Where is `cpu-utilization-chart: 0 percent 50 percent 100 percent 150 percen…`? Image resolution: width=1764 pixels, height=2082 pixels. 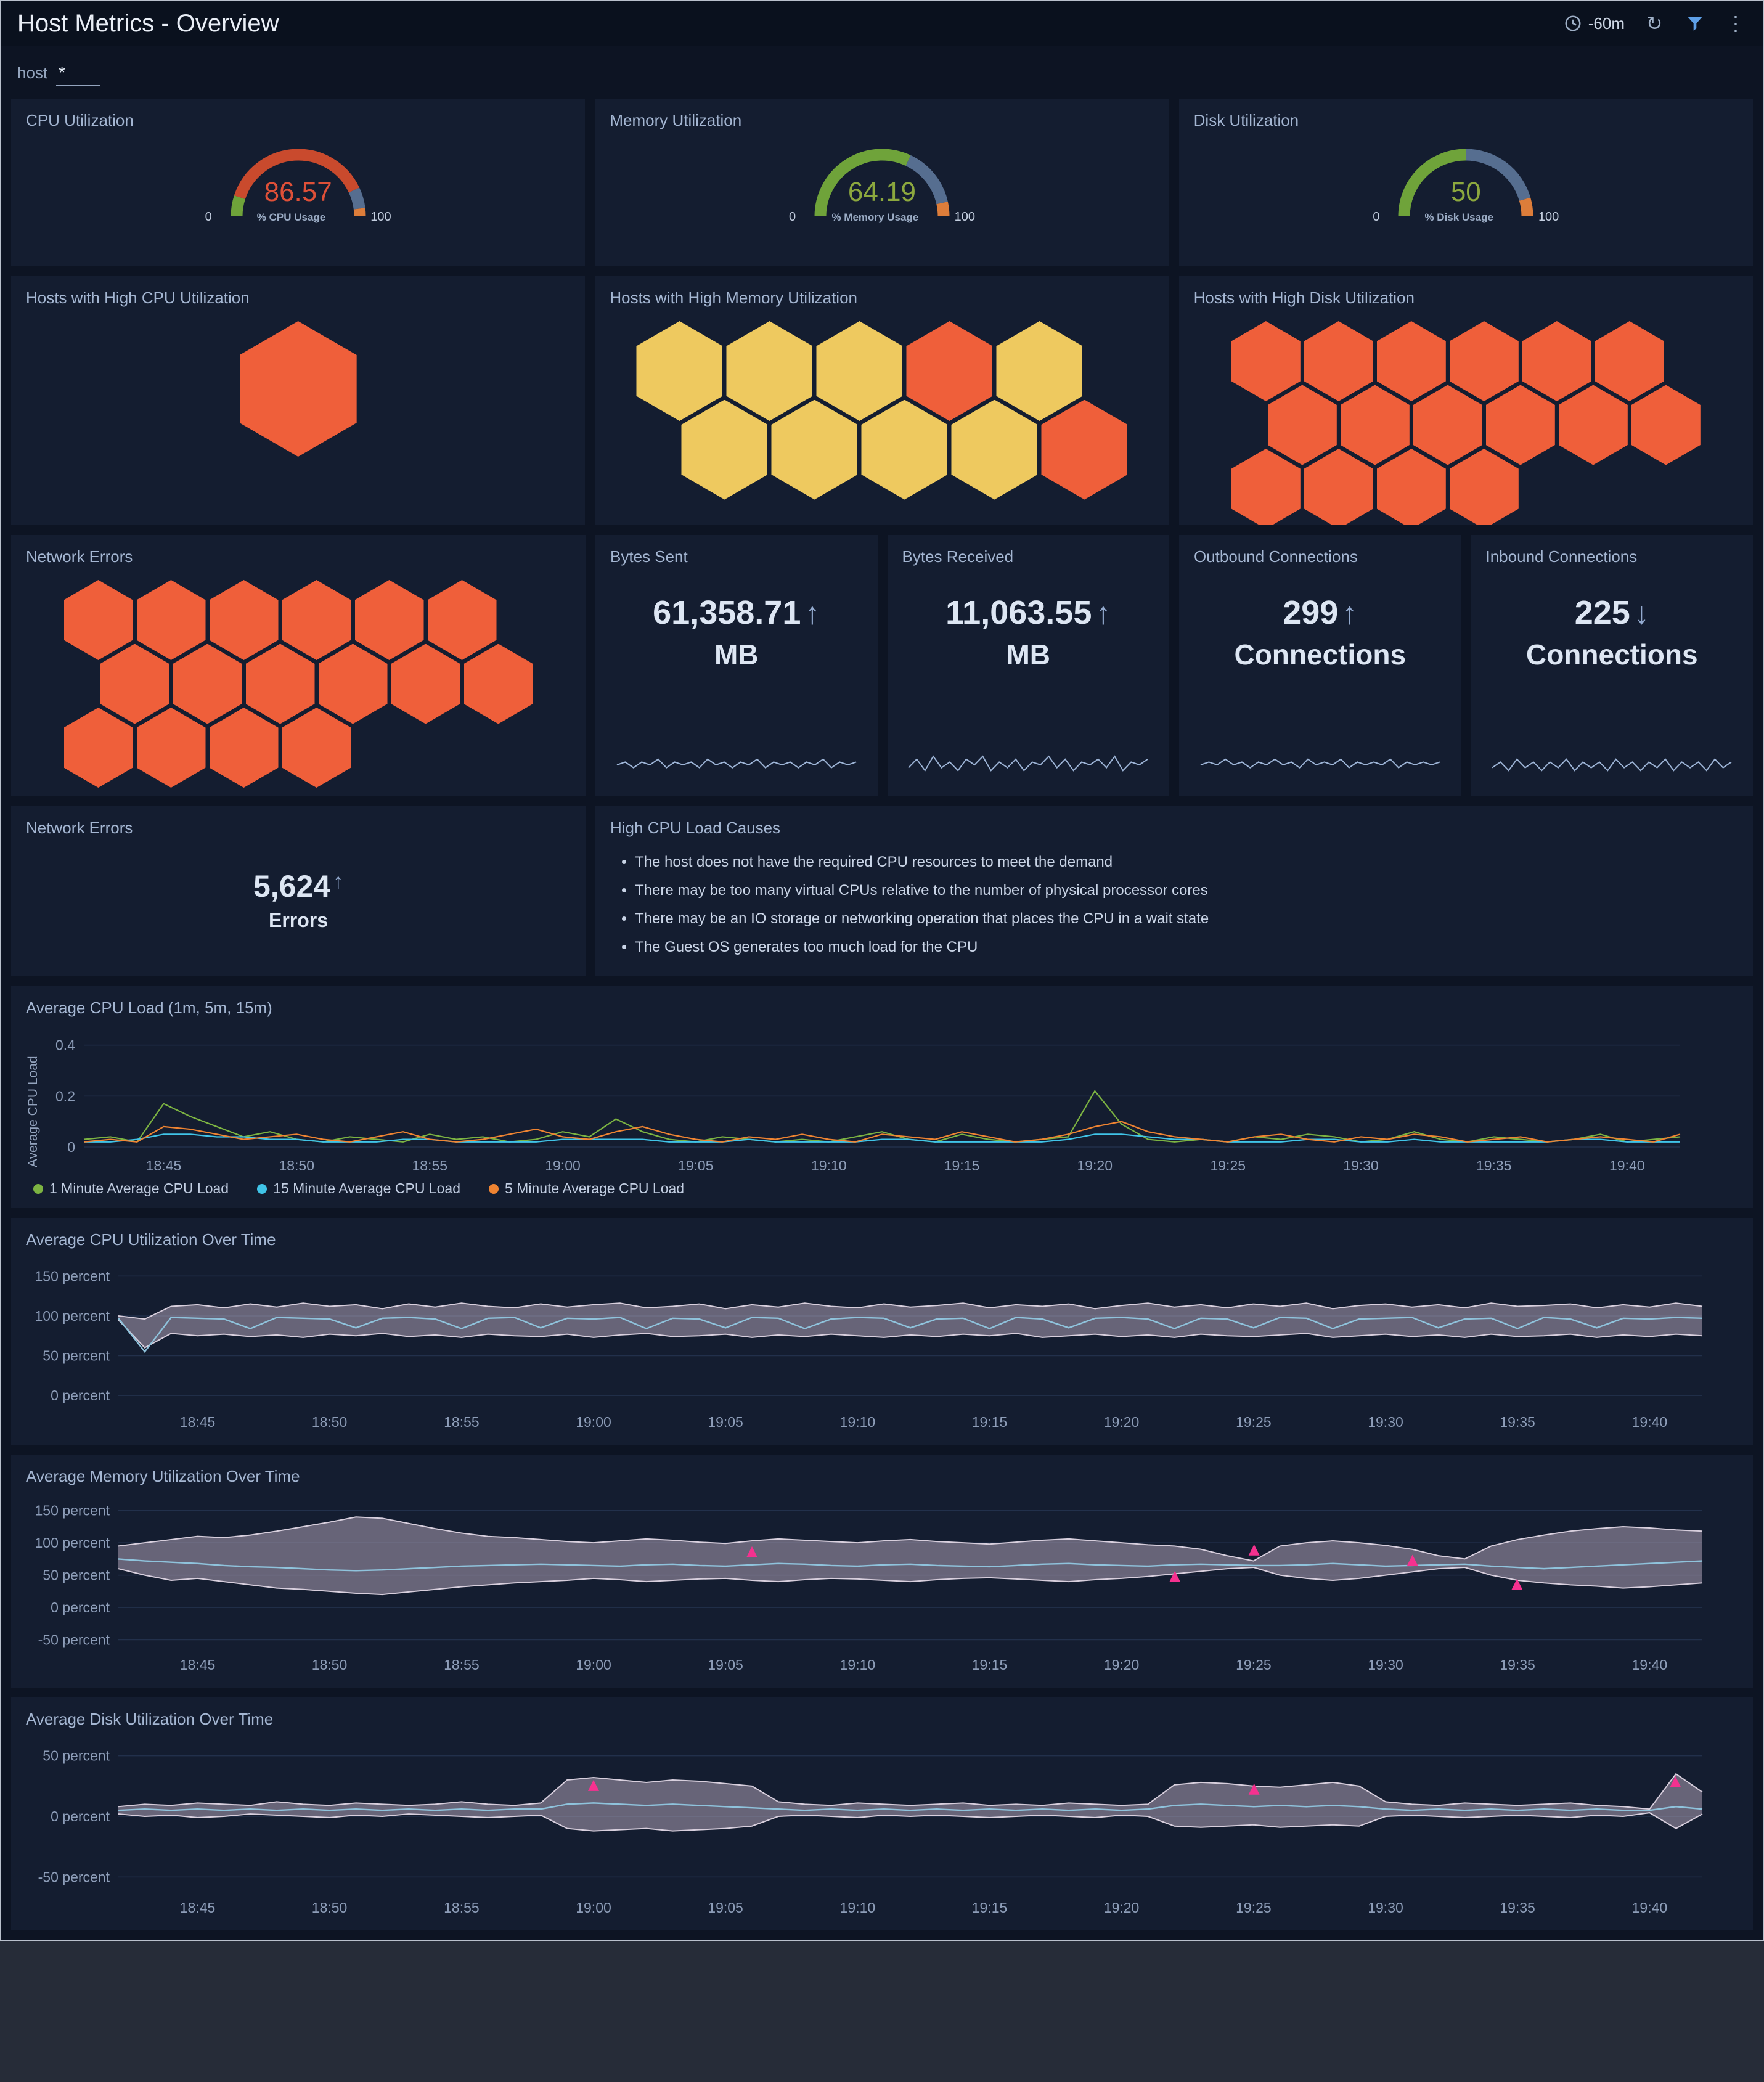 cpu-utilization-chart: 0 percent 50 percent 100 percent 150 percen… is located at coordinates (876, 1344).